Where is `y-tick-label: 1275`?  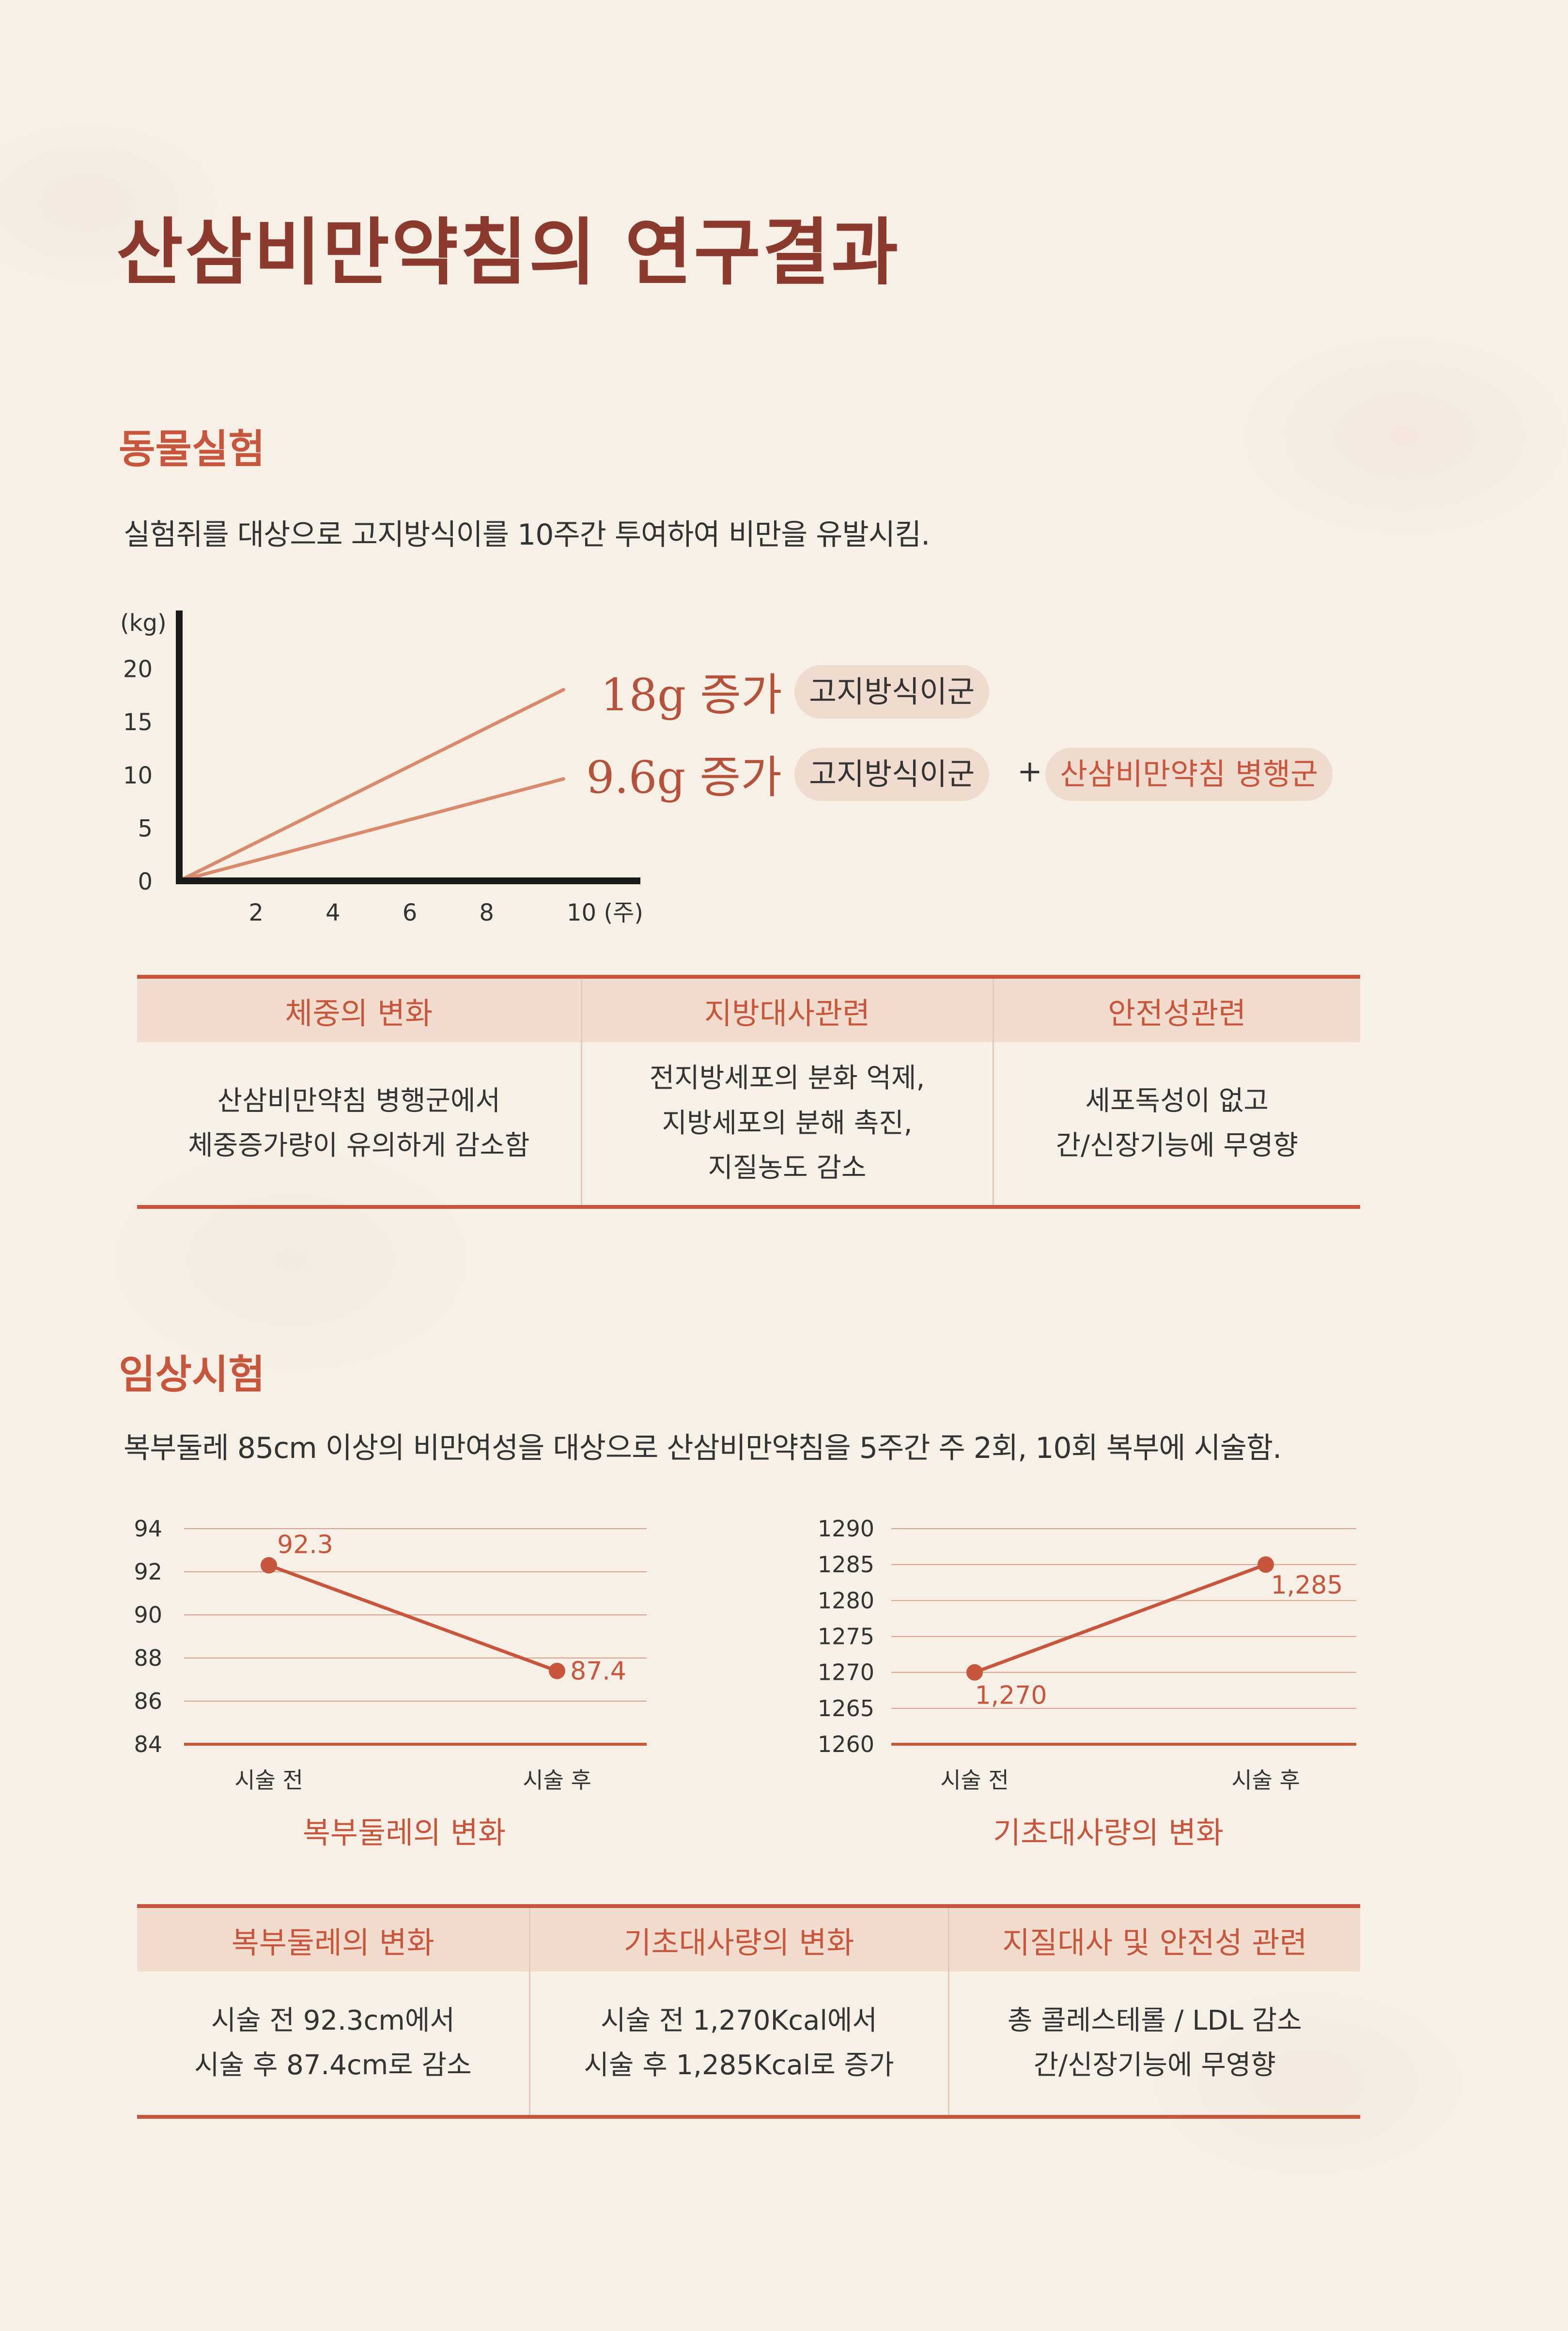 y-tick-label: 1275 is located at coordinates (846, 1637).